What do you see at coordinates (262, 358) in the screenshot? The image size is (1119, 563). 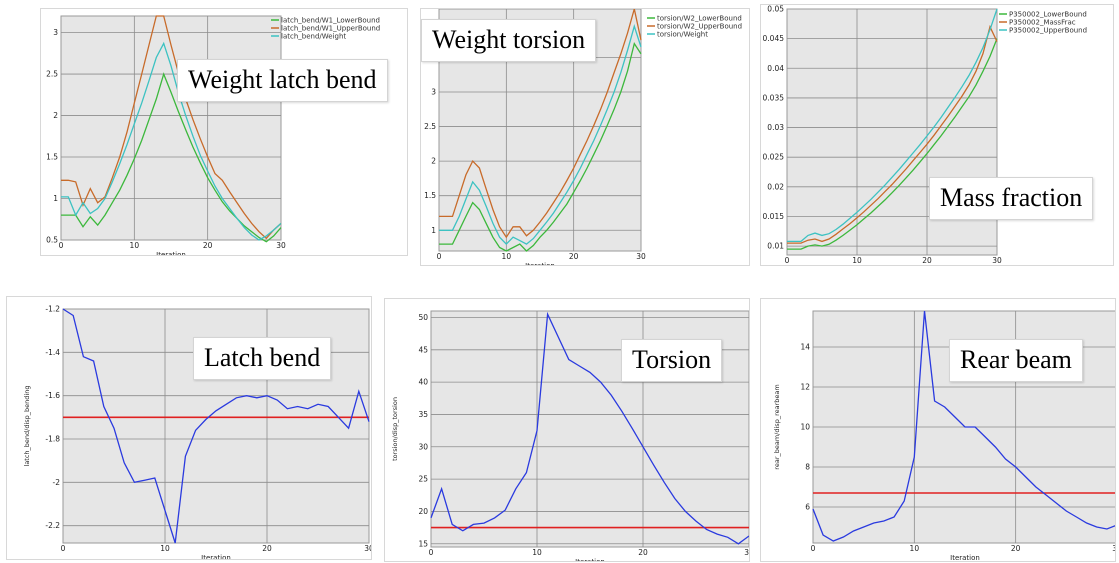 I see `callout-latch-bend: Latch bend` at bounding box center [262, 358].